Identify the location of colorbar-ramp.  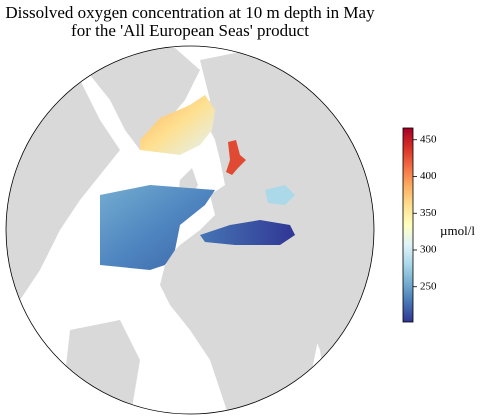
(408, 225).